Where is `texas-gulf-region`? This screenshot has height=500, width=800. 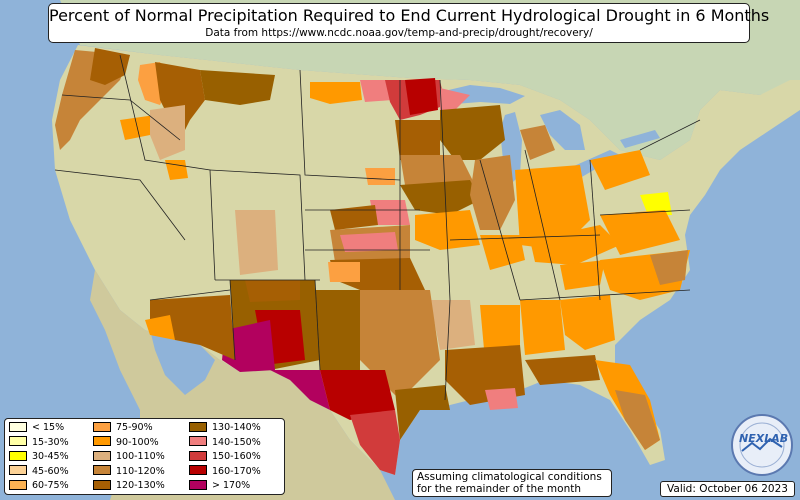
texas-gulf-region is located at coordinates (422, 412).